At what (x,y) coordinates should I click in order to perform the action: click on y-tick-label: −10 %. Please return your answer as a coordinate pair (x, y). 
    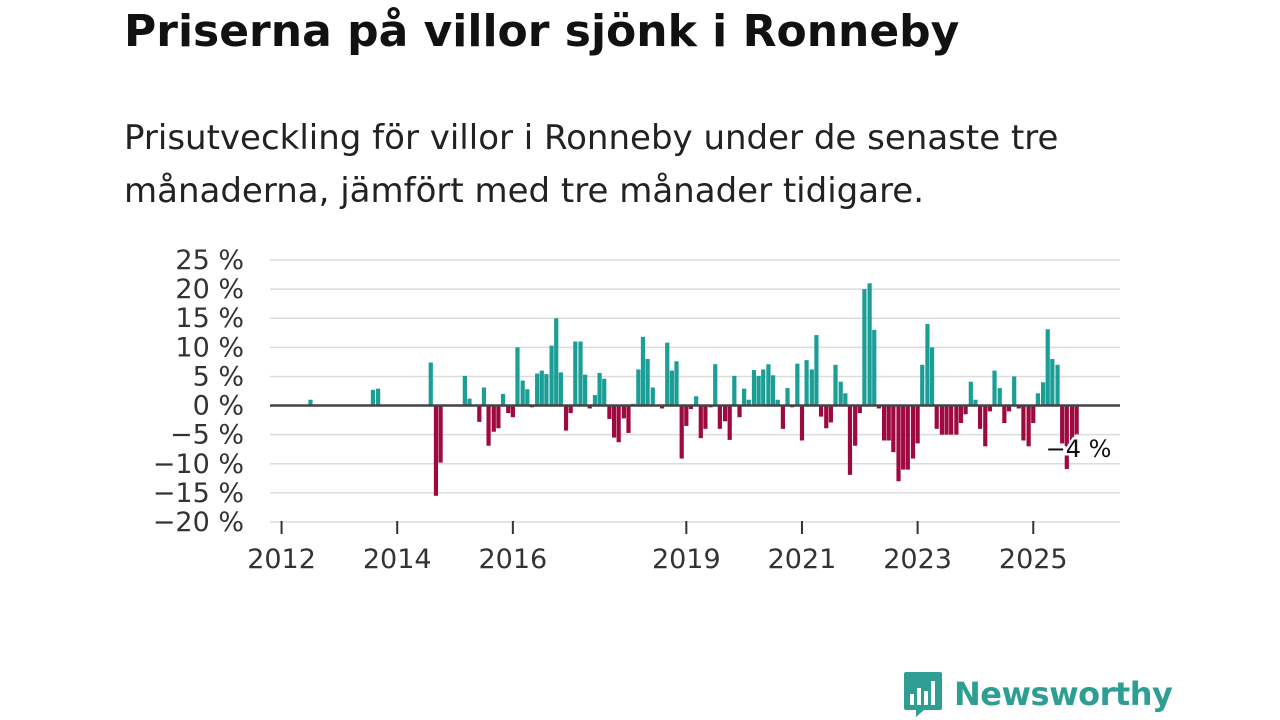
    Looking at the image, I should click on (198, 464).